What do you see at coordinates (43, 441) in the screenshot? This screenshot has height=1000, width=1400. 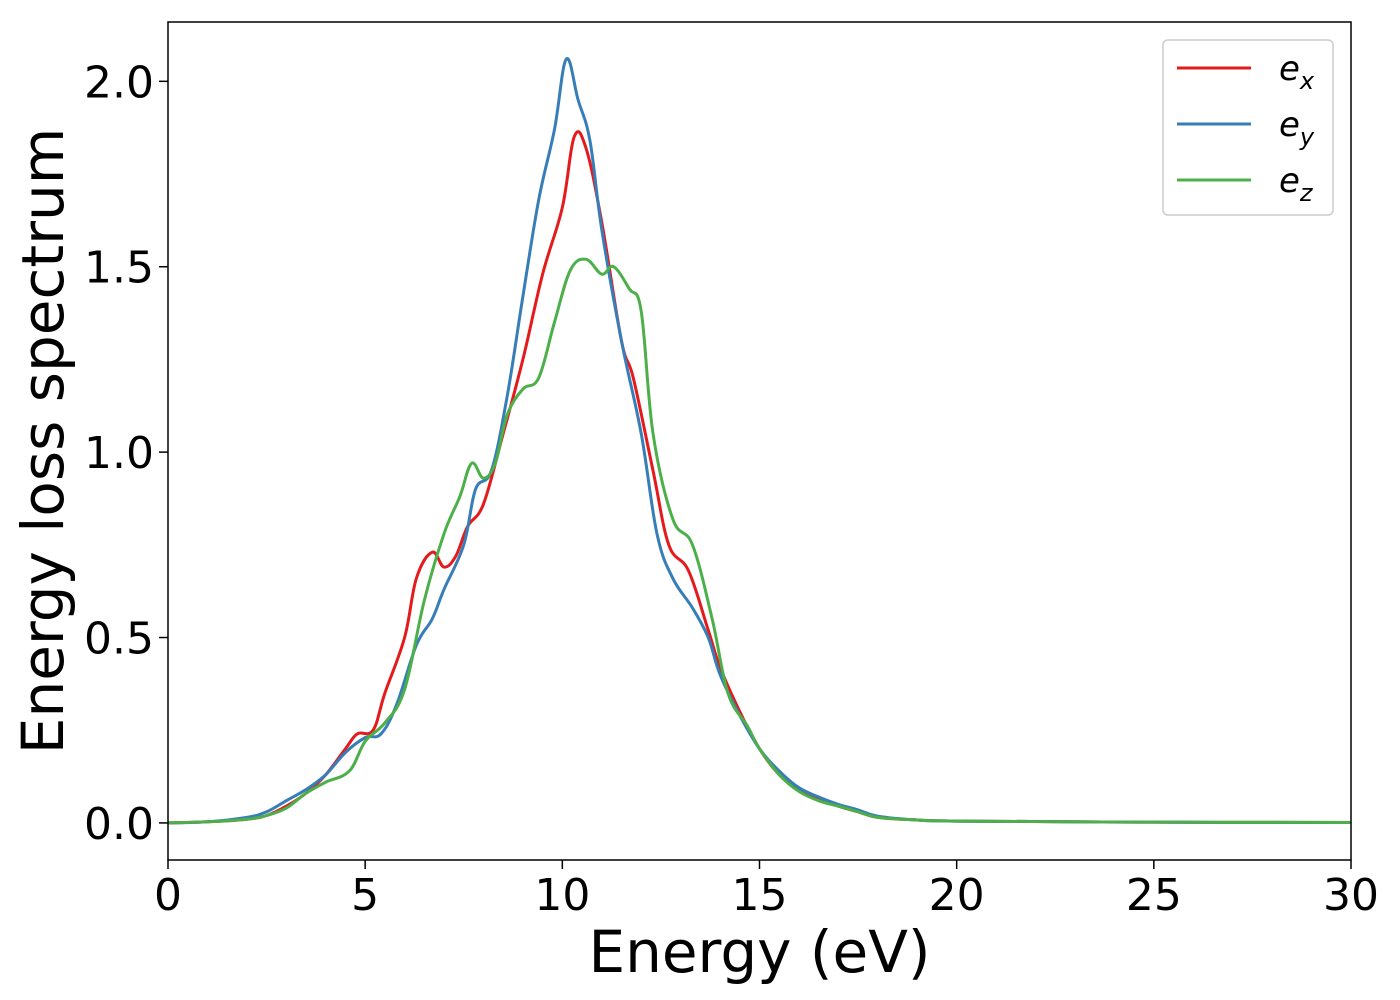 I see `y-axis-title: Energy loss spectrum` at bounding box center [43, 441].